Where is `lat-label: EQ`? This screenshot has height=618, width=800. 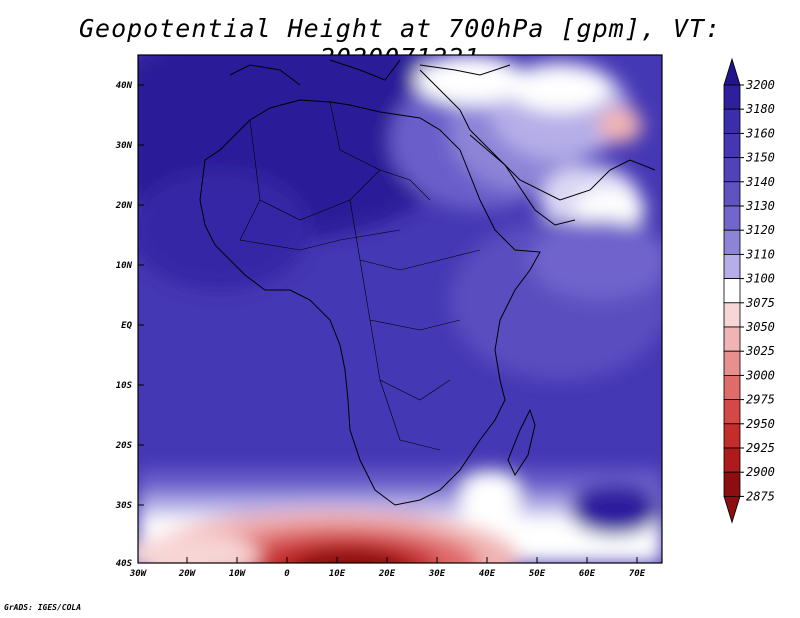 lat-label: EQ is located at coordinates (126, 326).